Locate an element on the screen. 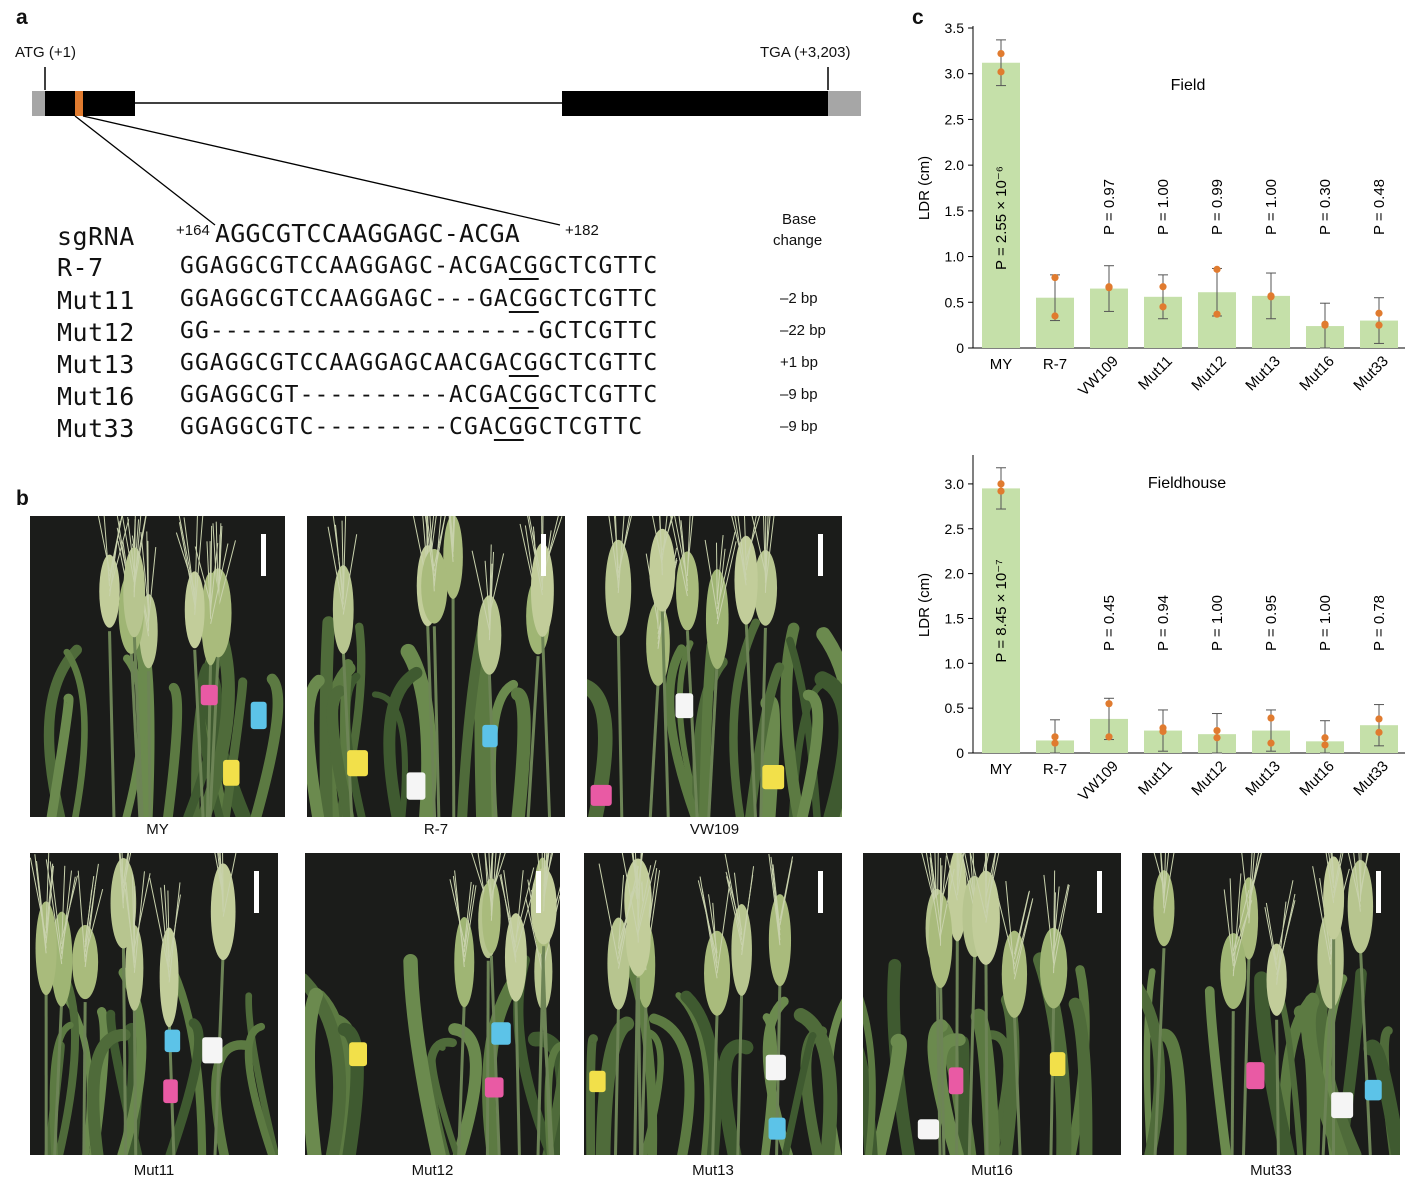 Image resolution: width=1419 pixels, height=1189 pixels. base-change-value: –2 bp is located at coordinates (799, 298).